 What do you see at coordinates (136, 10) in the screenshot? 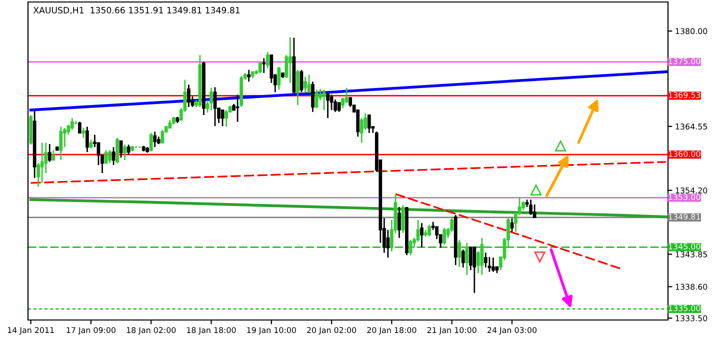
I see `text: XAUUSD,H1 1350.66 1351.91 1349.81 1349.81` at bounding box center [136, 10].